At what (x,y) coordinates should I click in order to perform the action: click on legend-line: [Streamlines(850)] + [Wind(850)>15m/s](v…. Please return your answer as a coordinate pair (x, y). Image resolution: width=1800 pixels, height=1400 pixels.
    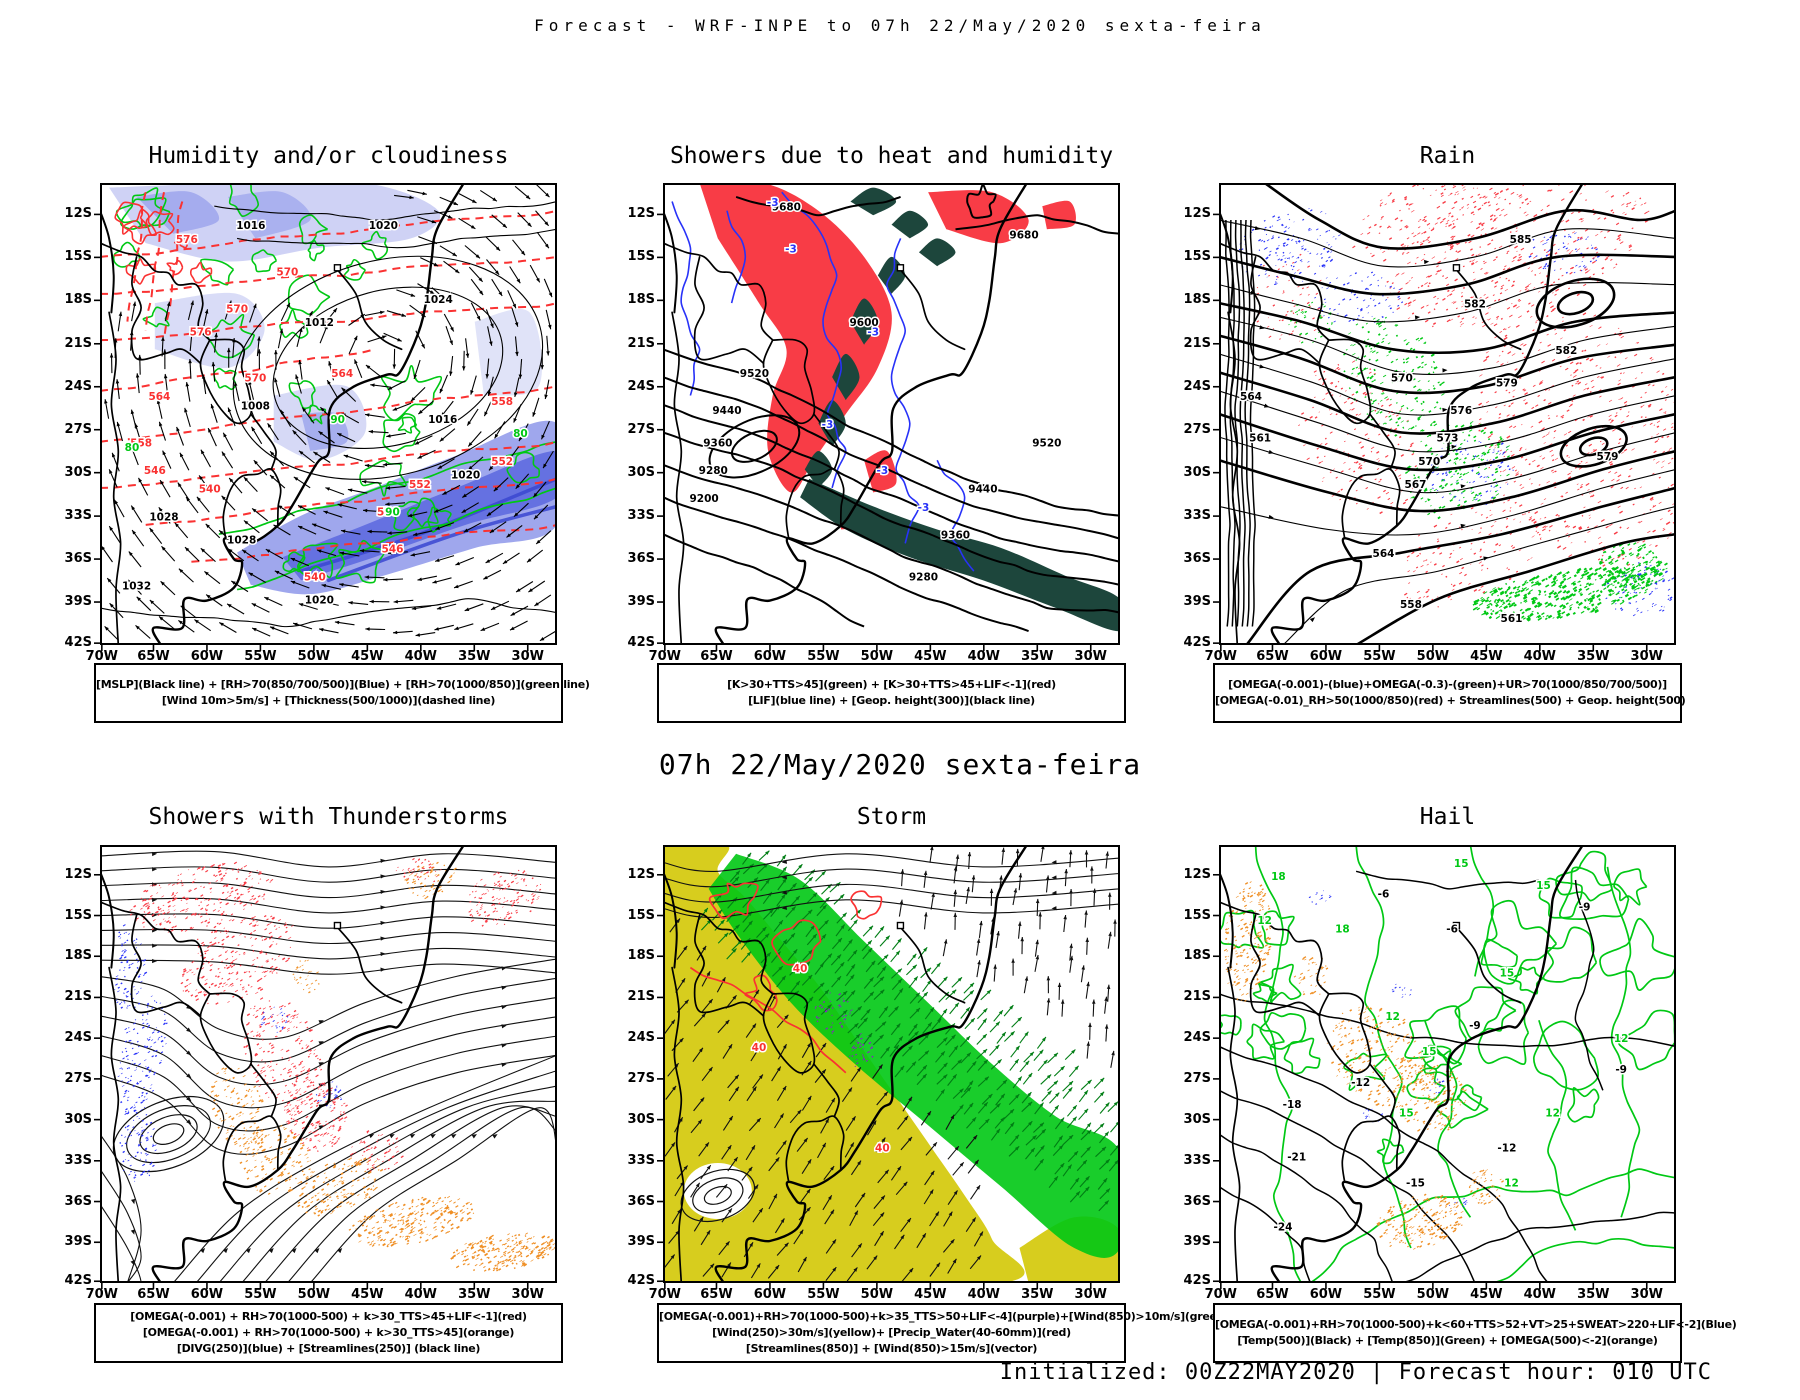
    Looking at the image, I should click on (891, 1348).